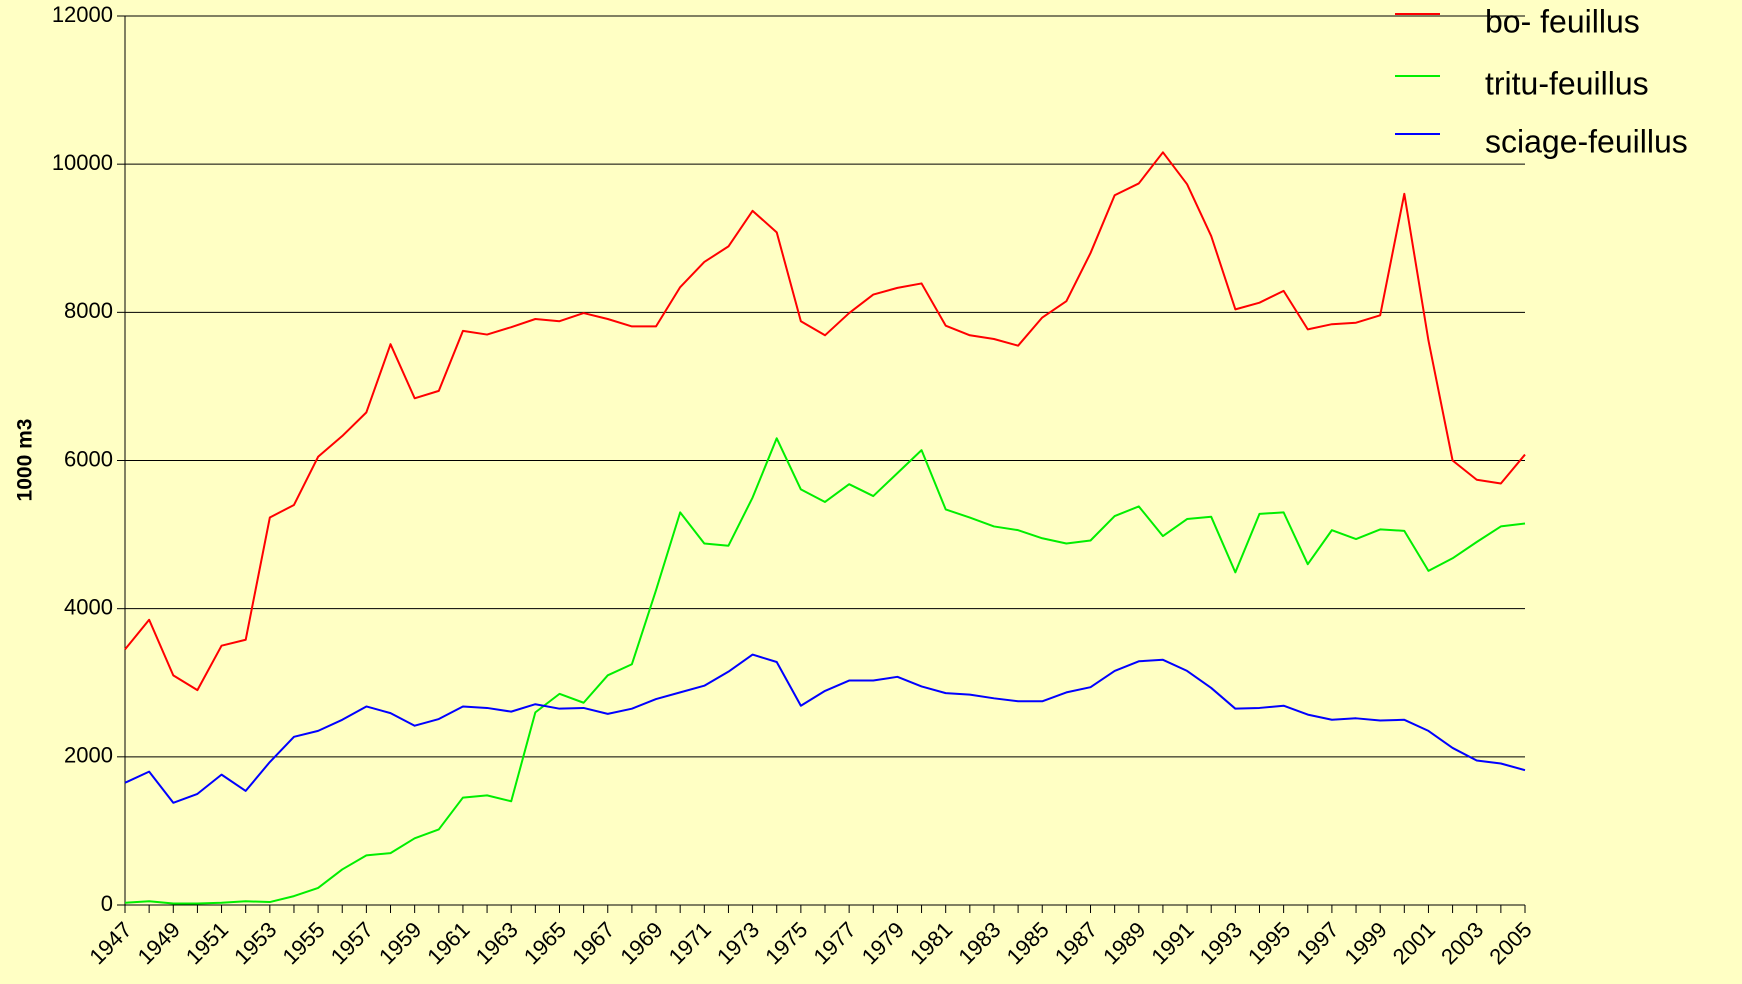  Describe the element at coordinates (88, 755) in the screenshot. I see `y-tick-label: 2000` at that location.